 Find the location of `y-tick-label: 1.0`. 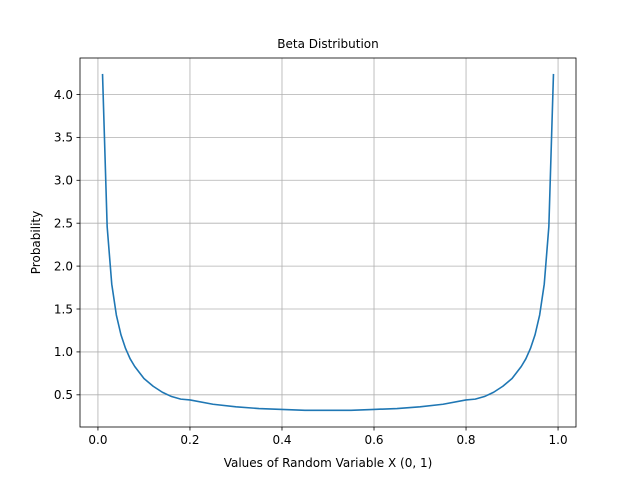

y-tick-label: 1.0 is located at coordinates (63, 352).